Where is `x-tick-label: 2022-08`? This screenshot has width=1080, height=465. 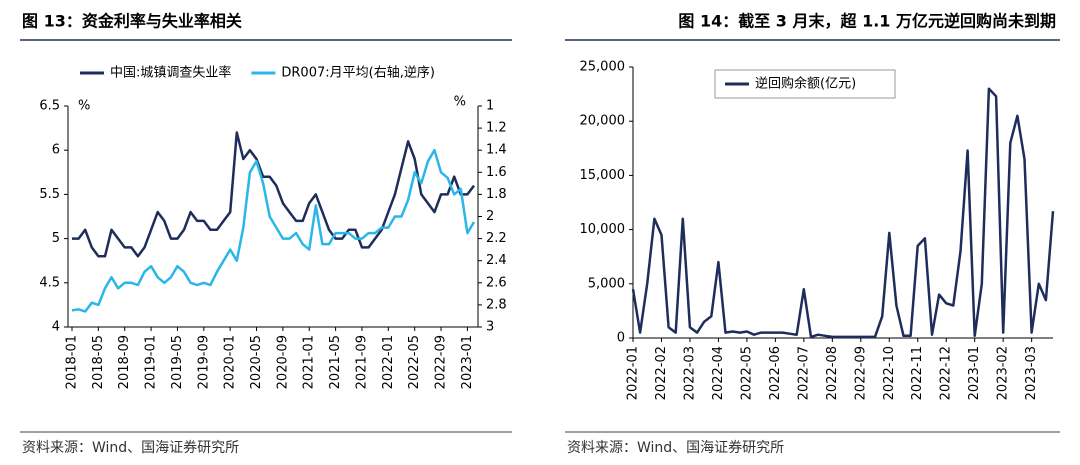
x-tick-label: 2022-08 is located at coordinates (832, 373).